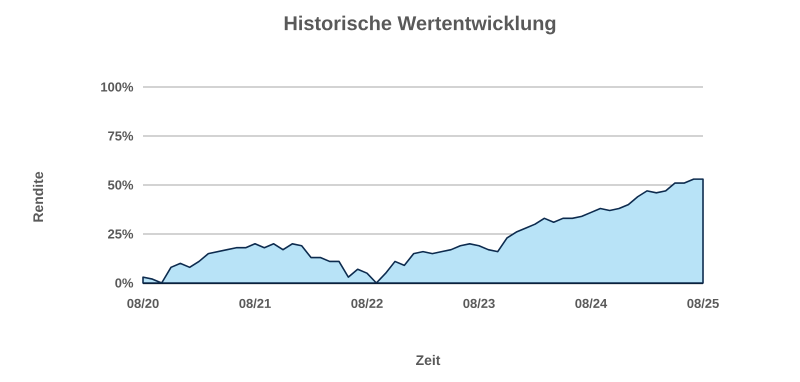 This screenshot has height=382, width=800. What do you see at coordinates (124, 283) in the screenshot?
I see `y-tick-label: 0%` at bounding box center [124, 283].